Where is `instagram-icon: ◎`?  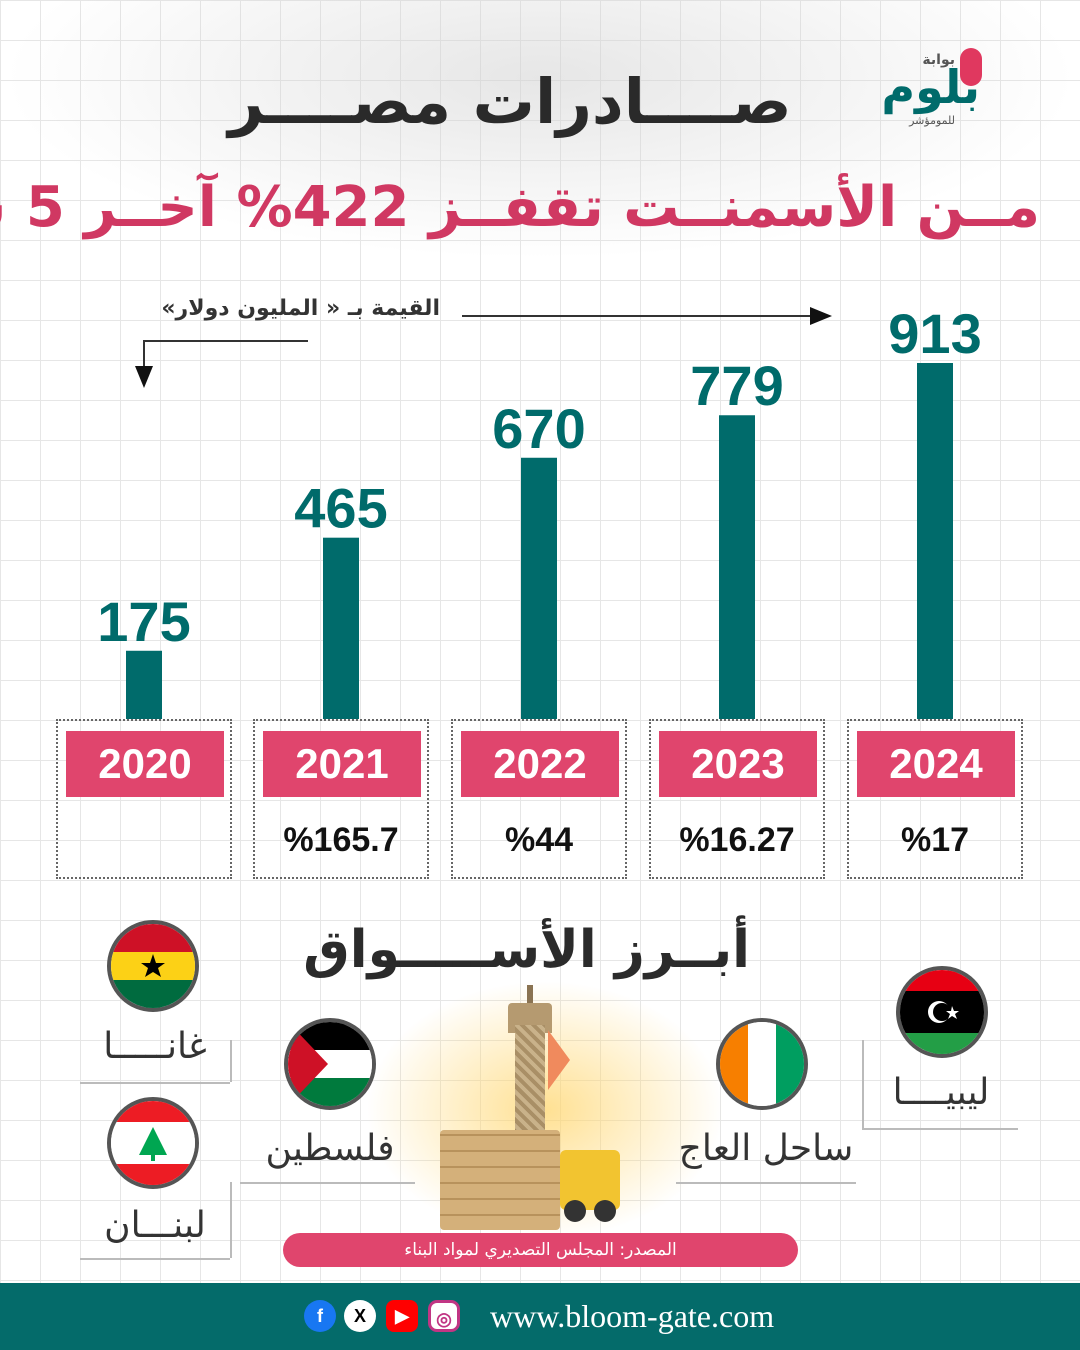 instagram-icon: ◎ is located at coordinates (444, 1316).